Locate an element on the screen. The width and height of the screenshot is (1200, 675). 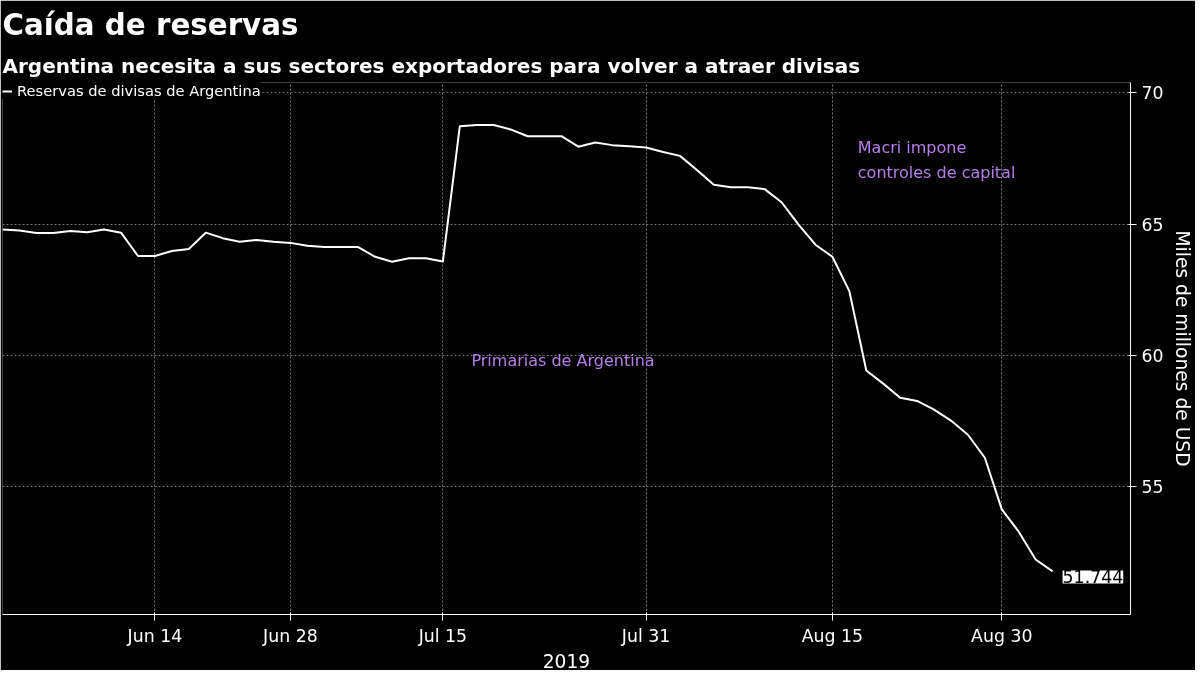
y-axis-title: Miles de millones de USD is located at coordinates (1182, 348).